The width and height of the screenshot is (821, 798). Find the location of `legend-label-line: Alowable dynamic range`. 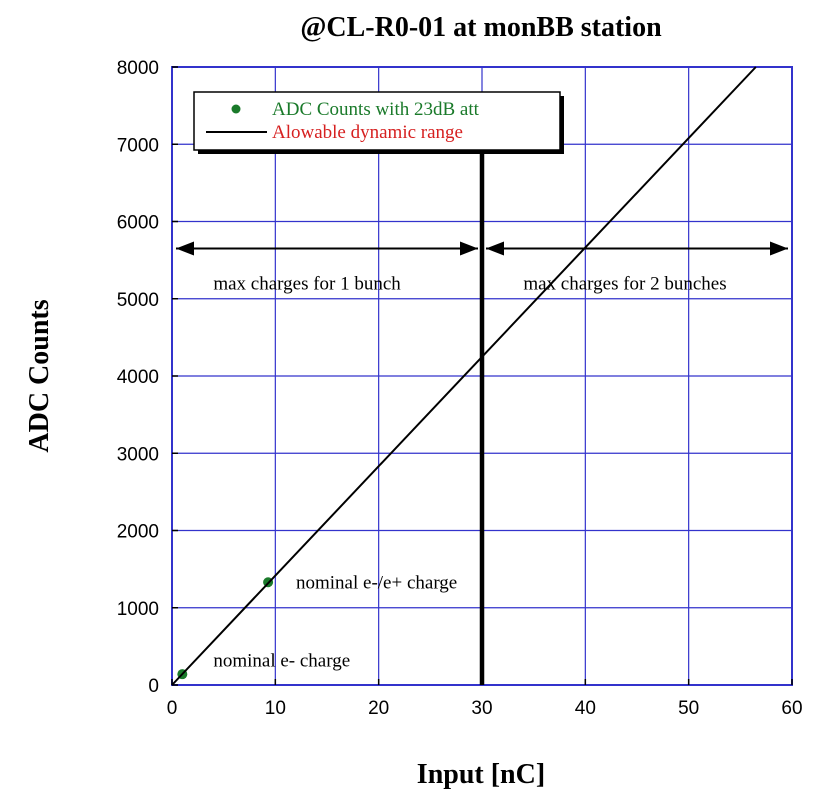

legend-label-line: Alowable dynamic range is located at coordinates (367, 132).